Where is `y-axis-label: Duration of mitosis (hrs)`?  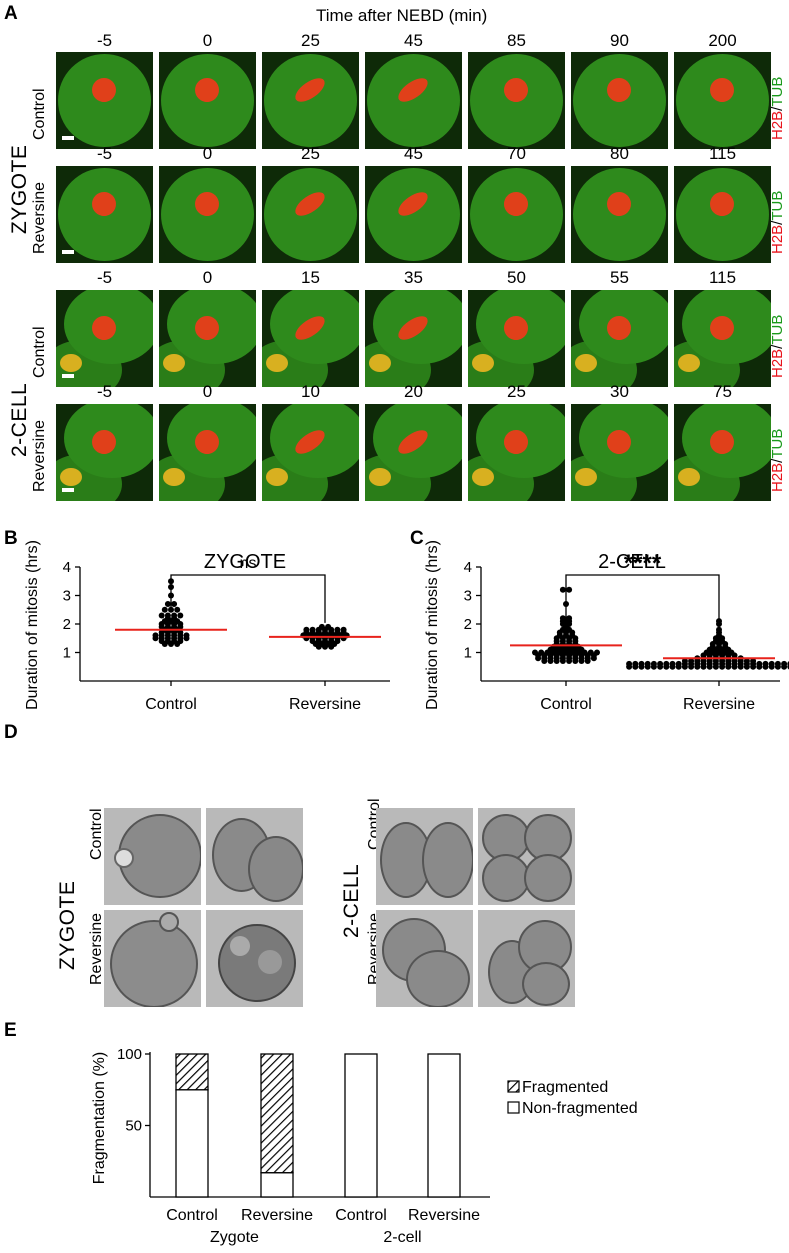
y-axis-label: Duration of mitosis (hrs) is located at coordinates (32, 625).